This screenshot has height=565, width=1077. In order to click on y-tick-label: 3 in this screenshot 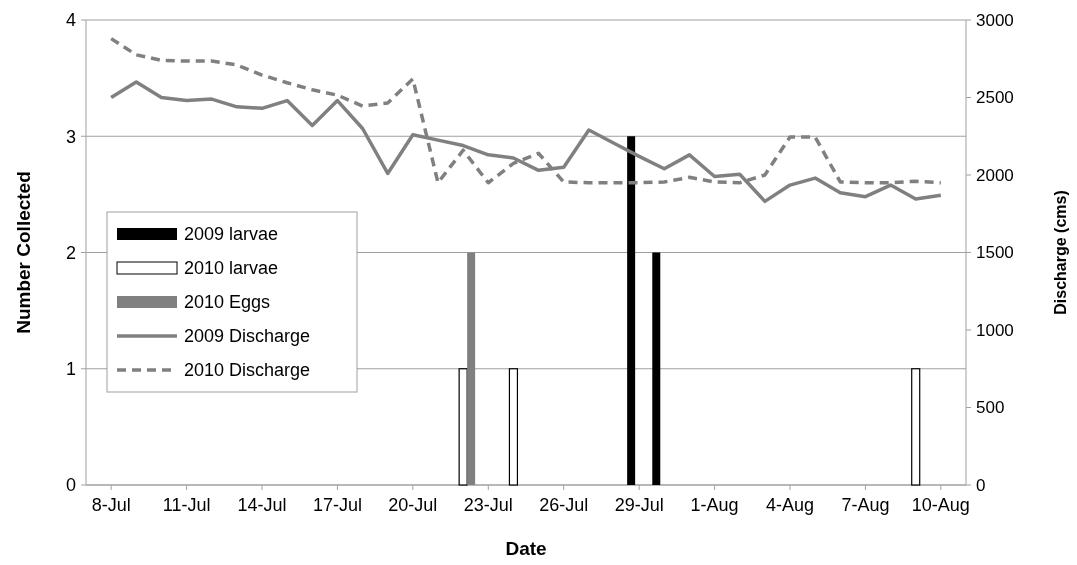, I will do `click(70, 136)`.